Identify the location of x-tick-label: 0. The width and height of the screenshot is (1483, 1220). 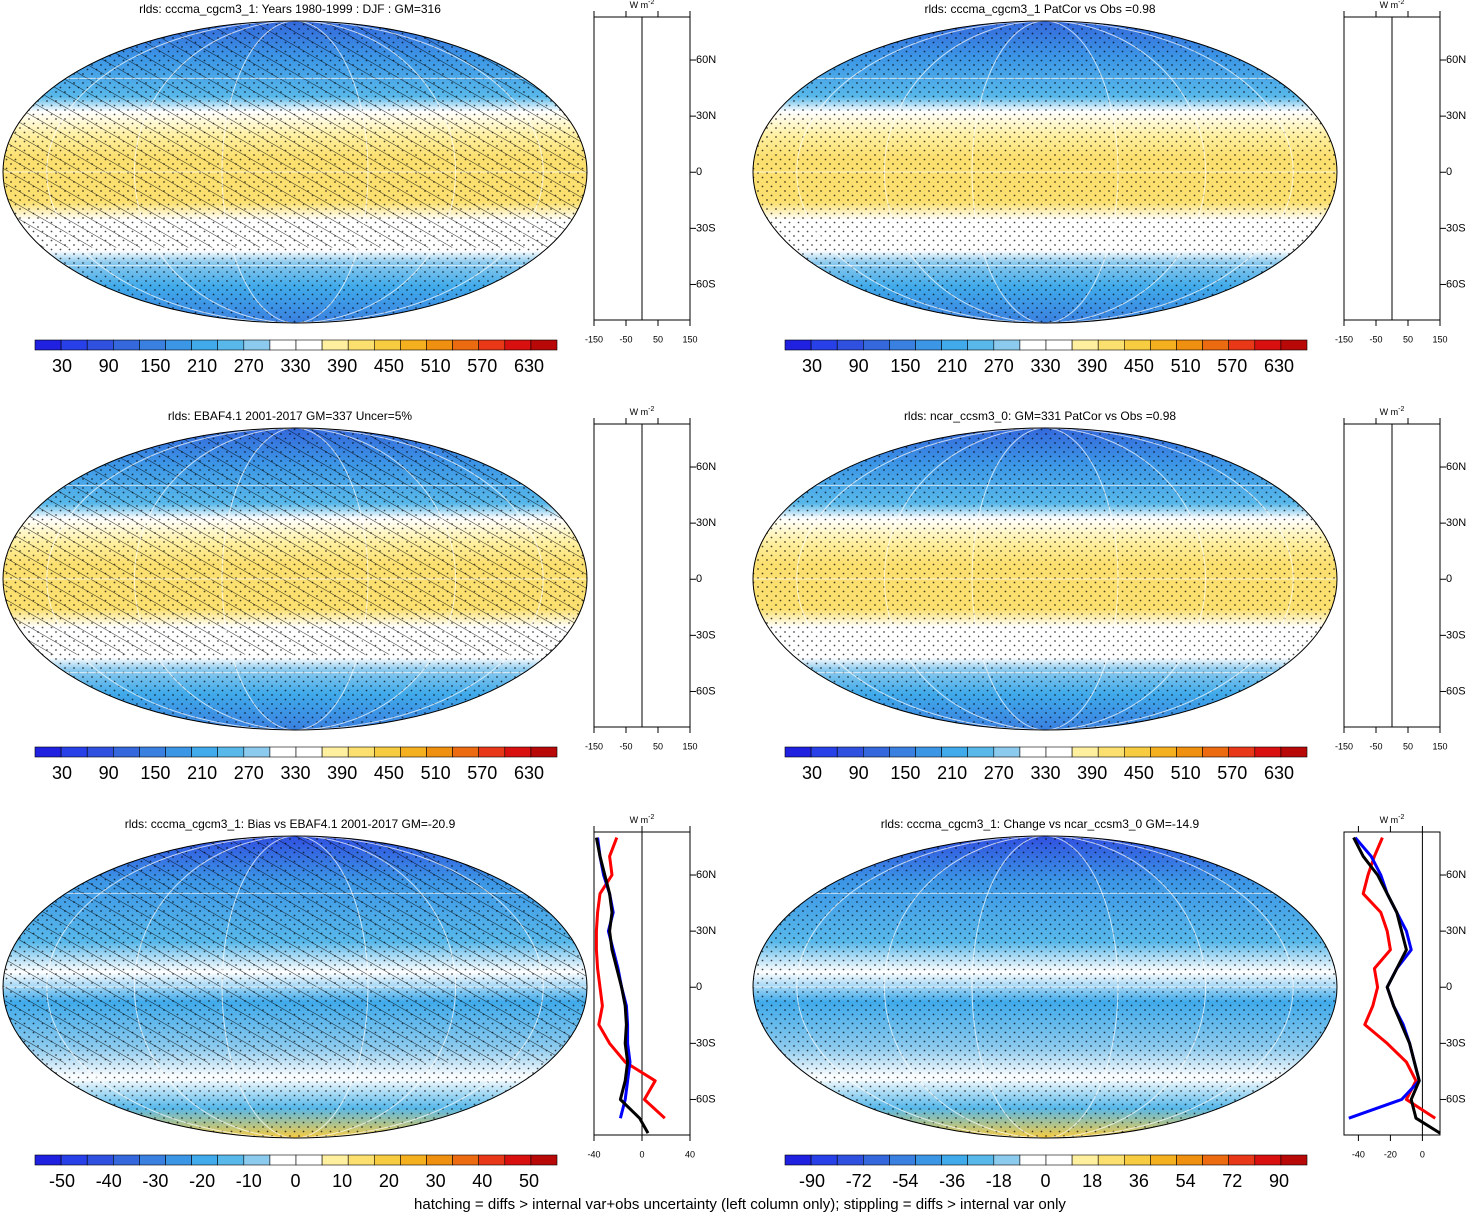
(1422, 1154).